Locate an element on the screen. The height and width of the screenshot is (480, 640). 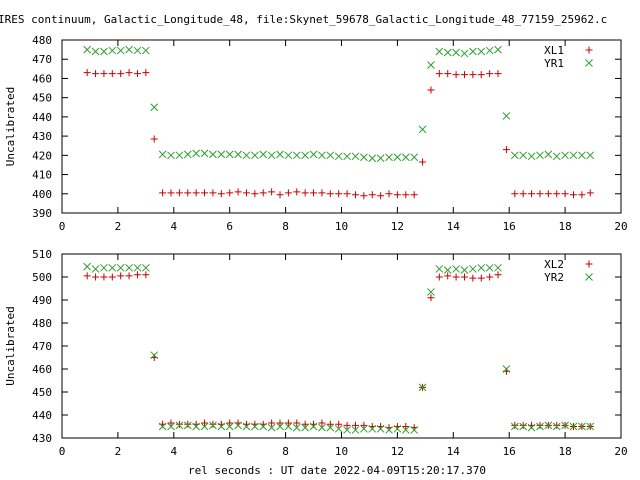
y-tick-label: 450 is located at coordinates (42, 98).